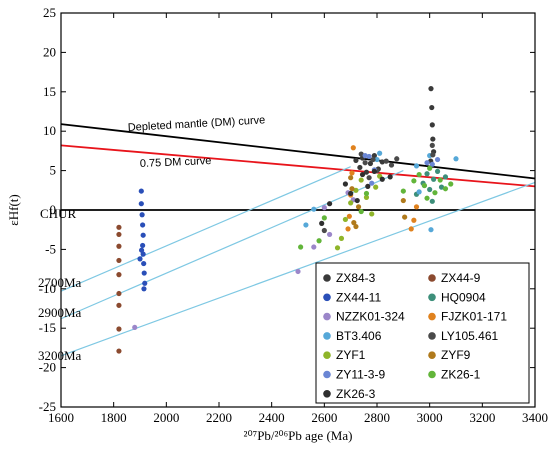 This screenshot has height=452, width=550. Describe the element at coordinates (430, 417) in the screenshot. I see `x-tick-label: 3000` at that location.